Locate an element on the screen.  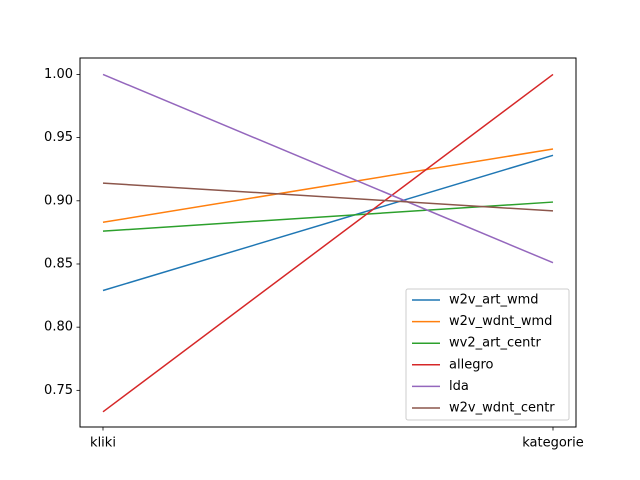
legend-label: lda is located at coordinates (459, 386).